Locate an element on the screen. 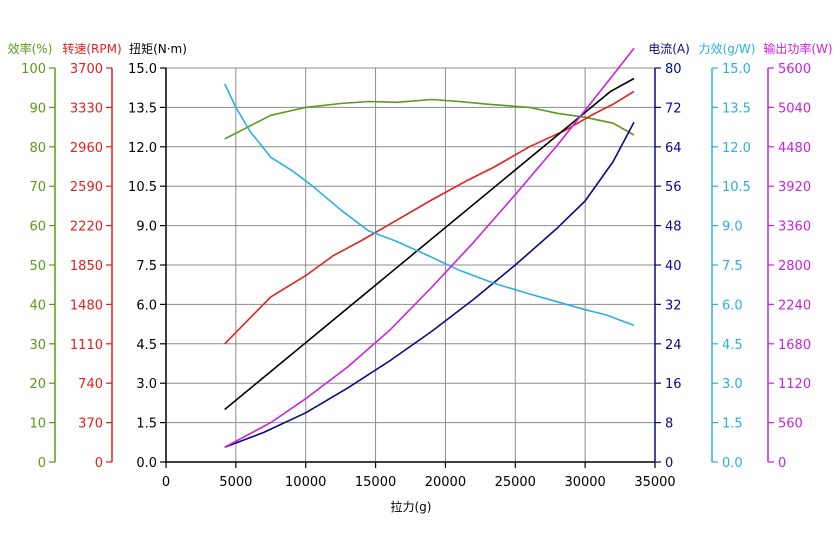 Image resolution: width=840 pixels, height=560 pixels. y-tick-label: 2240 is located at coordinates (794, 305).